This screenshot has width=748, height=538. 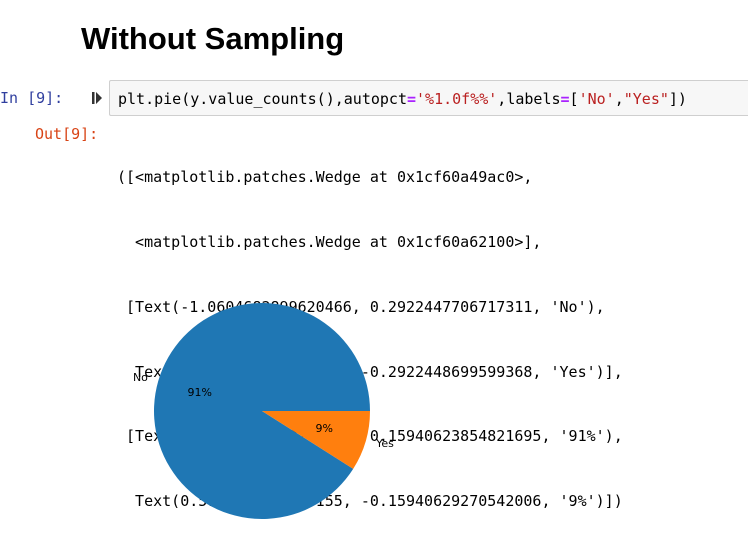 What do you see at coordinates (316, 440) in the screenshot?
I see `pie-wedge-yes` at bounding box center [316, 440].